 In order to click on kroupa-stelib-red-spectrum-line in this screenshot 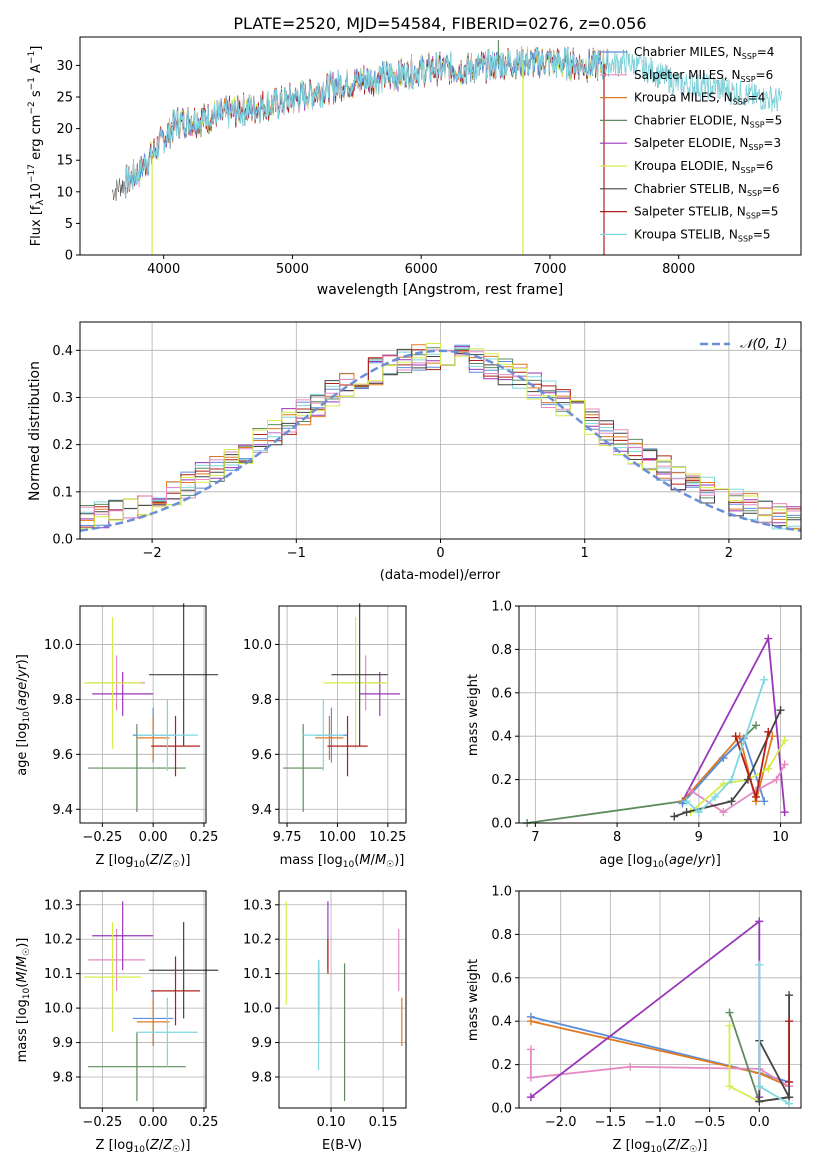, I will do `click(692, 81)`.